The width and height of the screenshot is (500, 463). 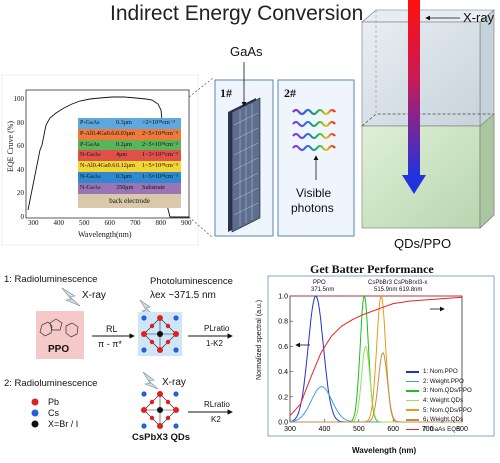 I want to click on legend-cs-dot, so click(x=35, y=413).